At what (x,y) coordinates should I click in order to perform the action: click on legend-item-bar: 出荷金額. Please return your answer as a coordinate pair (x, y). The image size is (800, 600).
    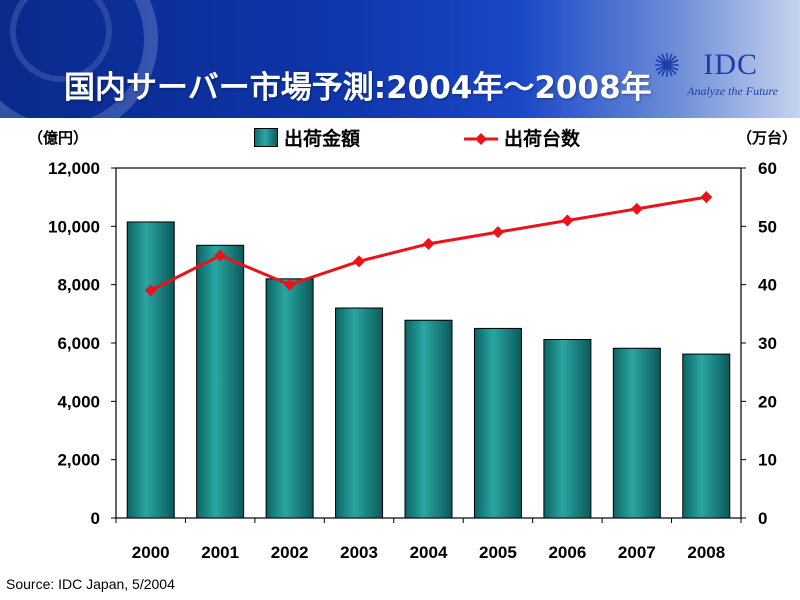
    Looking at the image, I should click on (307, 137).